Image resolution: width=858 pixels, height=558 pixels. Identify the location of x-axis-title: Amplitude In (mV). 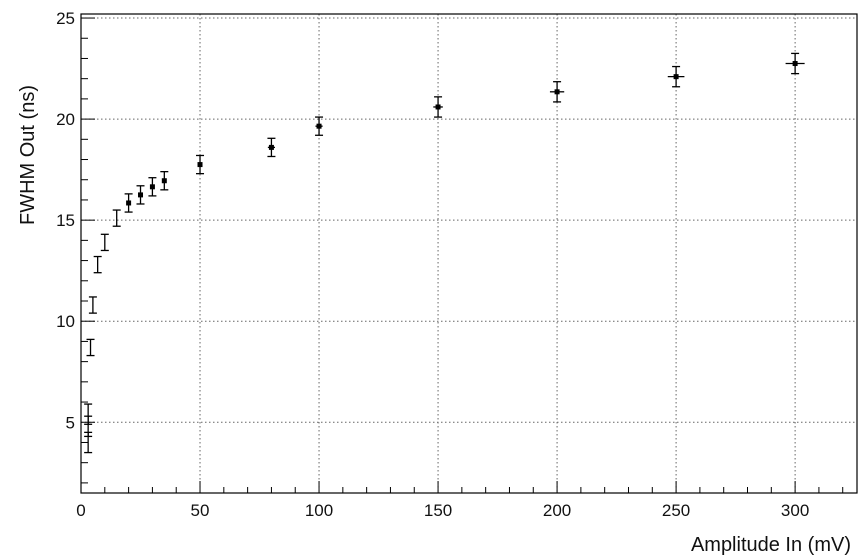
(771, 545).